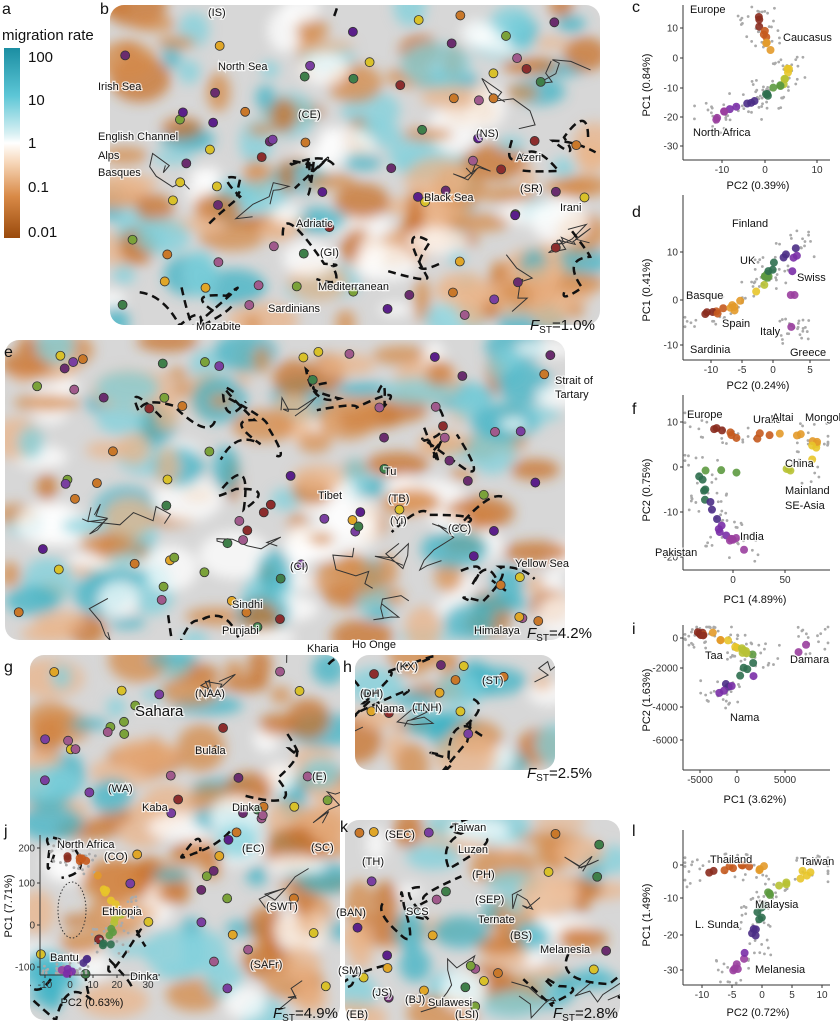 The width and height of the screenshot is (840, 1029). What do you see at coordinates (407, 667) in the screenshot?
I see `map-label: (KX)` at bounding box center [407, 667].